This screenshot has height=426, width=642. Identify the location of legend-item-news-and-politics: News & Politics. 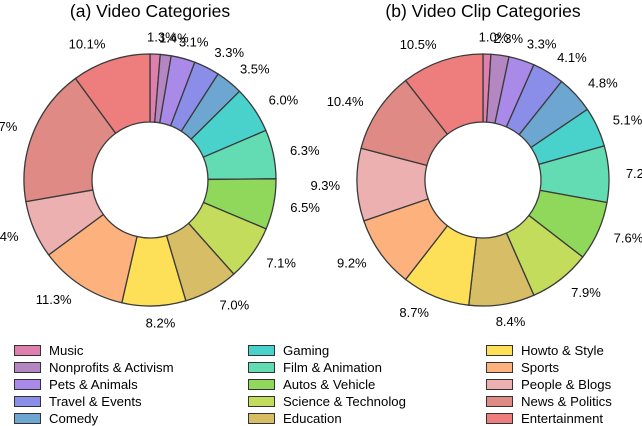
(549, 401).